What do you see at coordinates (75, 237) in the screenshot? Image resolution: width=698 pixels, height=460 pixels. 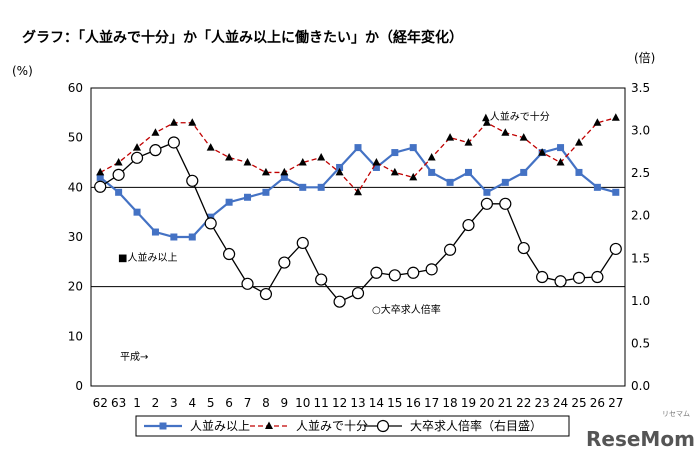 I see `left-tick-label: 30` at bounding box center [75, 237].